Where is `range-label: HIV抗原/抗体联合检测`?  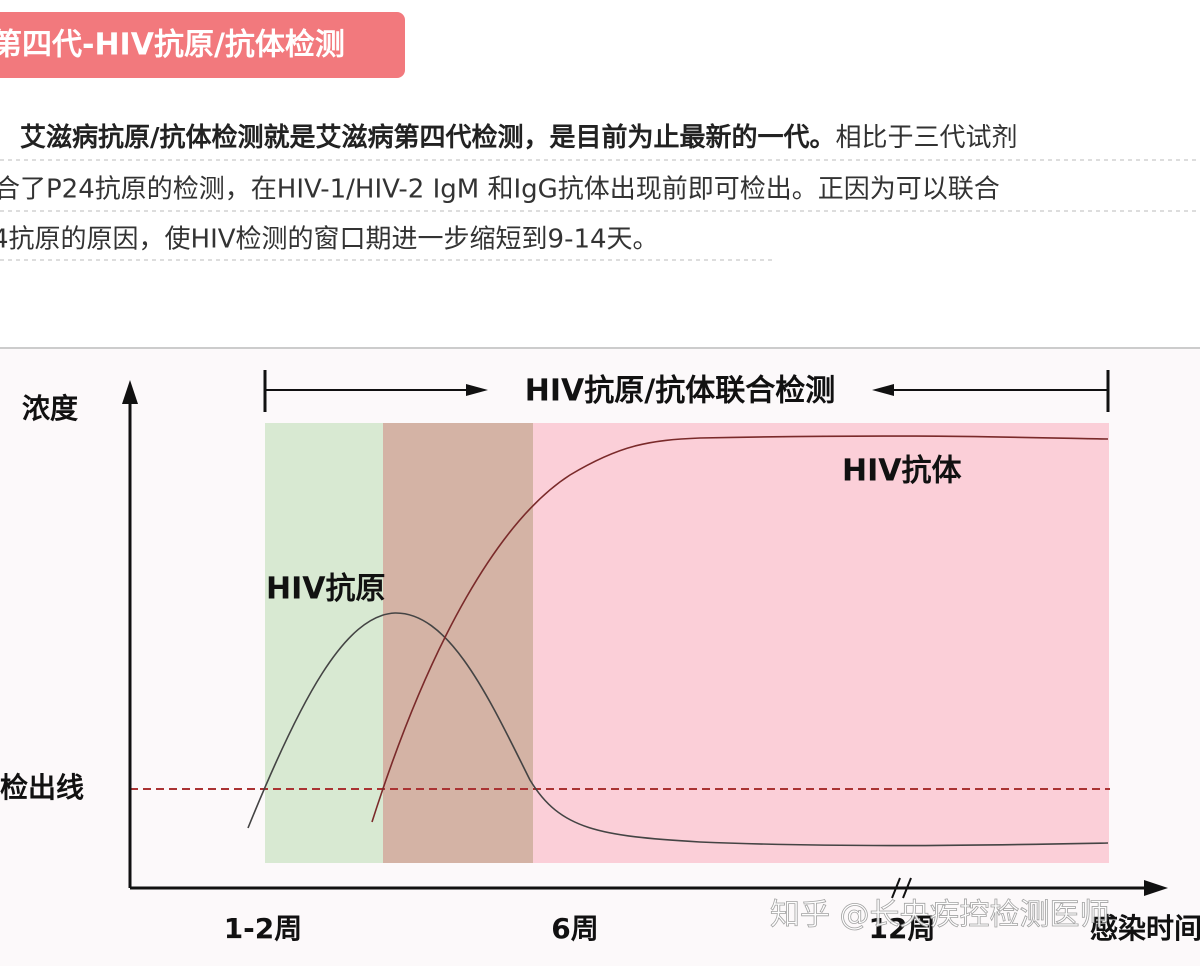 range-label: HIV抗原/抗体联合检测 is located at coordinates (680, 391).